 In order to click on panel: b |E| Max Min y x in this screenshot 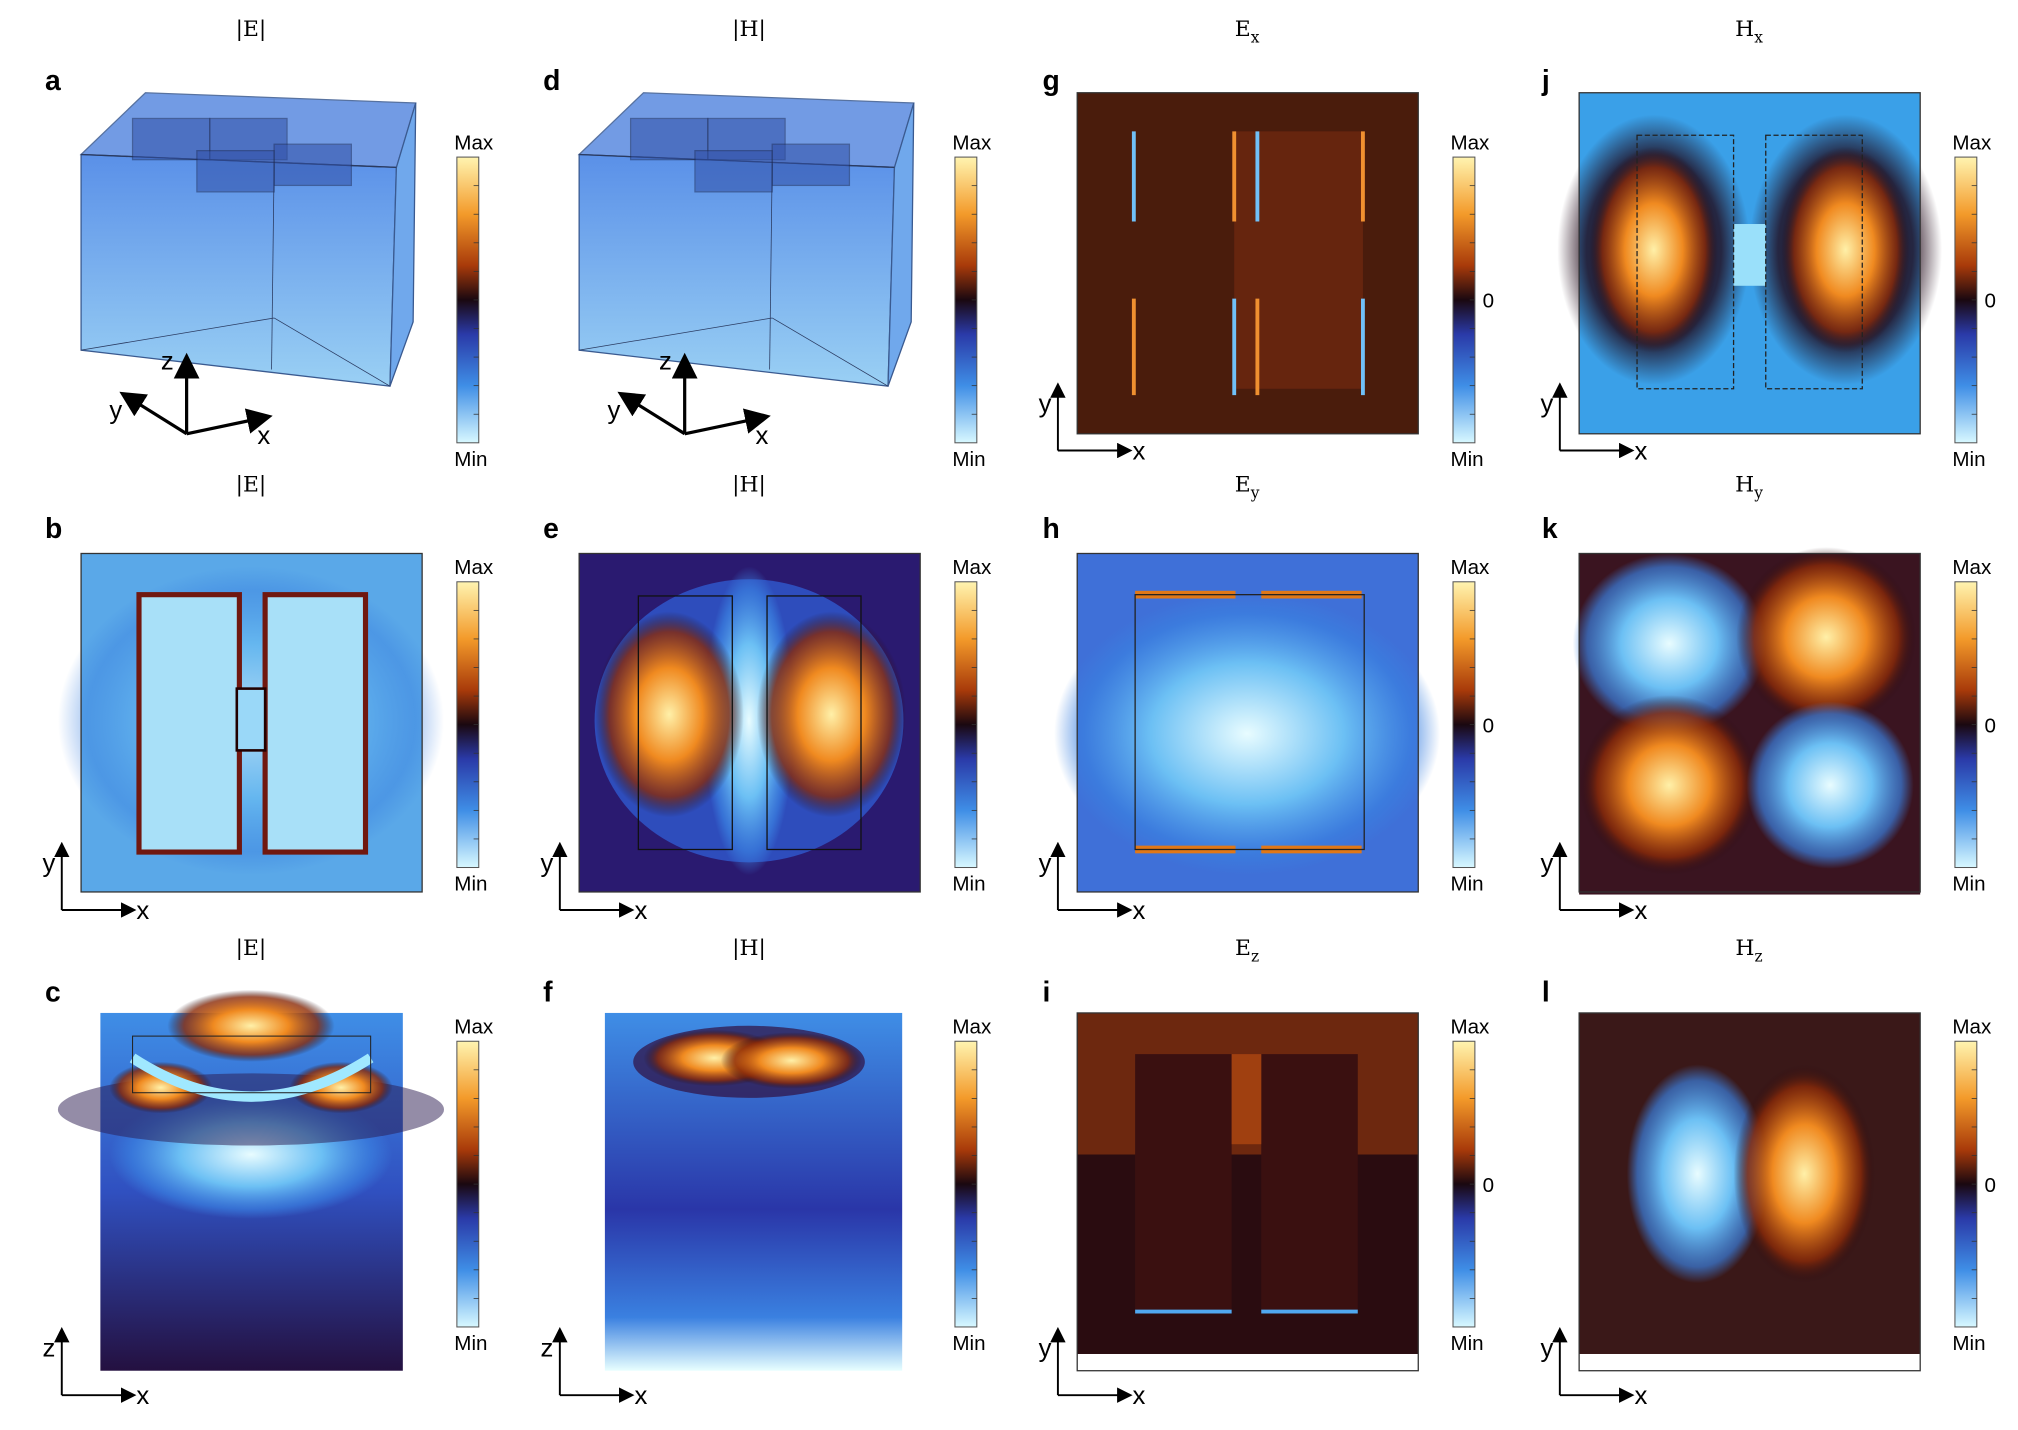, I will do `click(267, 699)`.